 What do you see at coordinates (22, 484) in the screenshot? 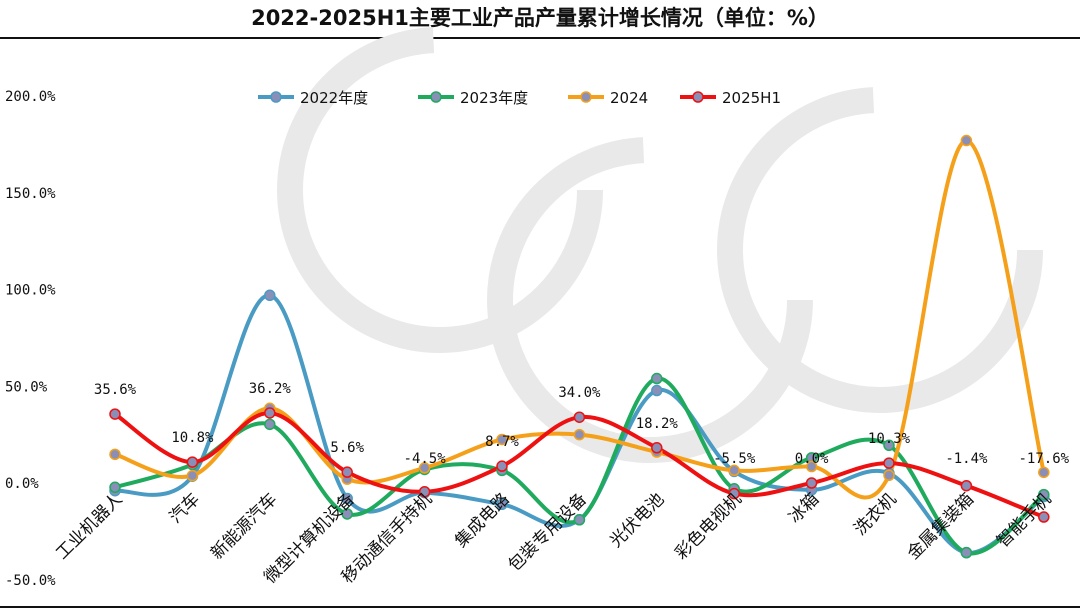
I see `y-tick-label: 0.0%` at bounding box center [22, 484].